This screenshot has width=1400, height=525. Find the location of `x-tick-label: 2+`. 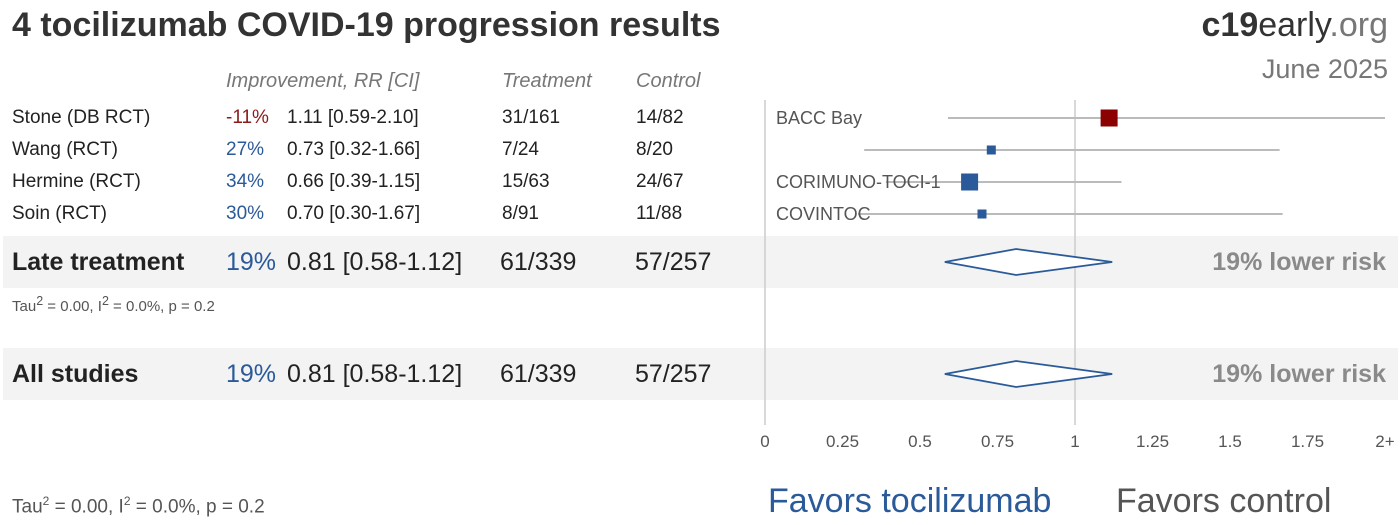

x-tick-label: 2+ is located at coordinates (1384, 441).